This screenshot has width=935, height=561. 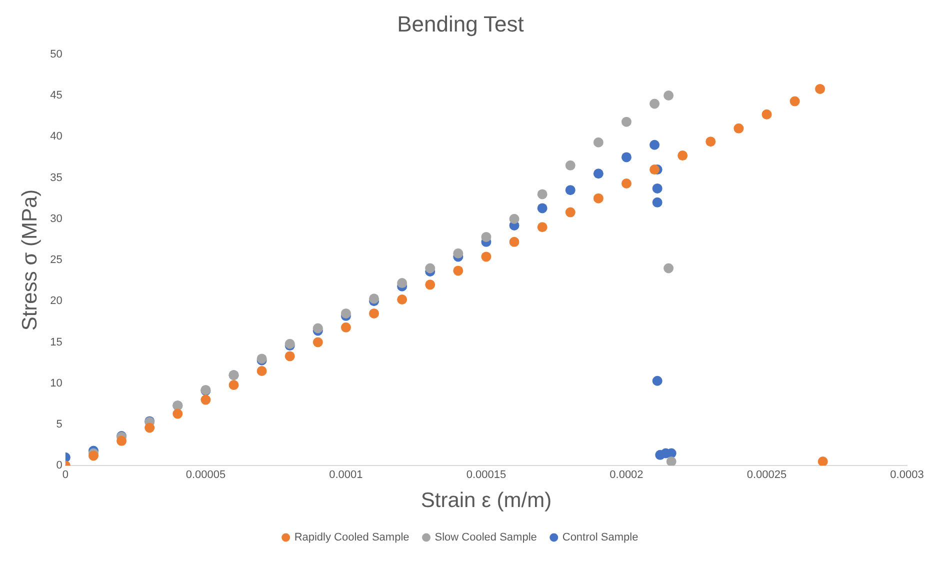 I want to click on x-tick-label: 0.00025, so click(x=766, y=475).